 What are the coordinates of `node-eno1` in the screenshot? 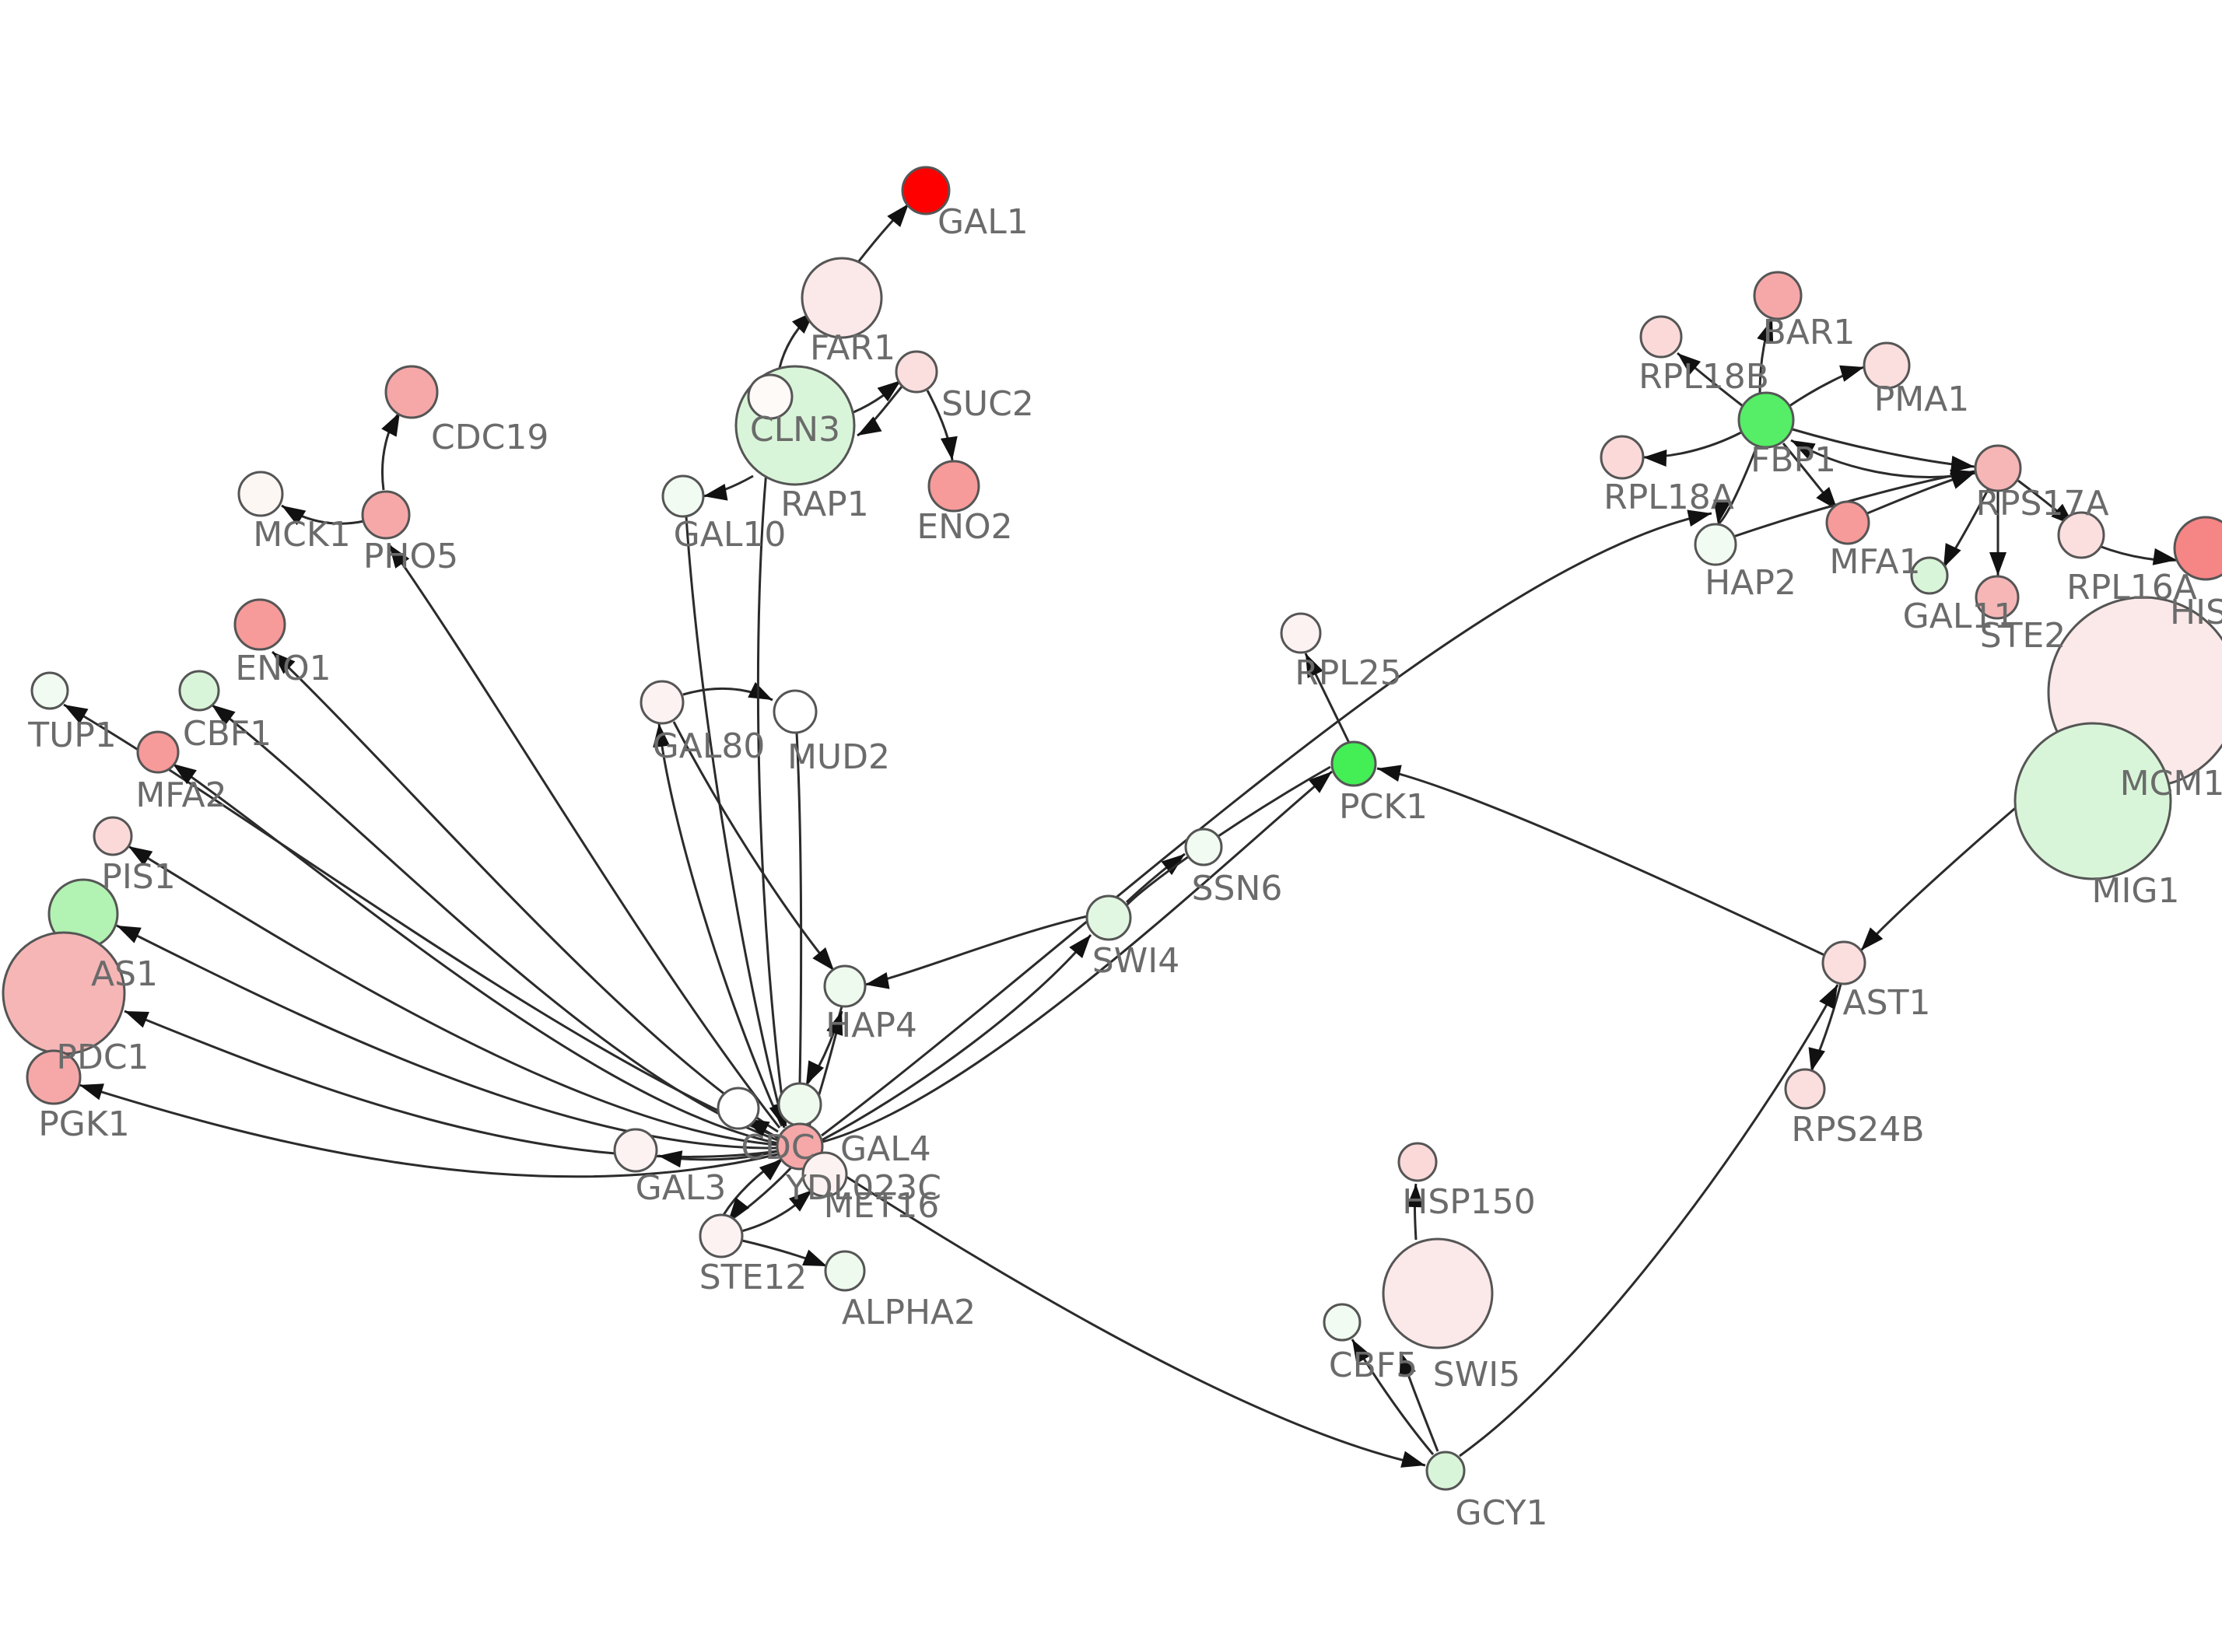 It's located at (259, 624).